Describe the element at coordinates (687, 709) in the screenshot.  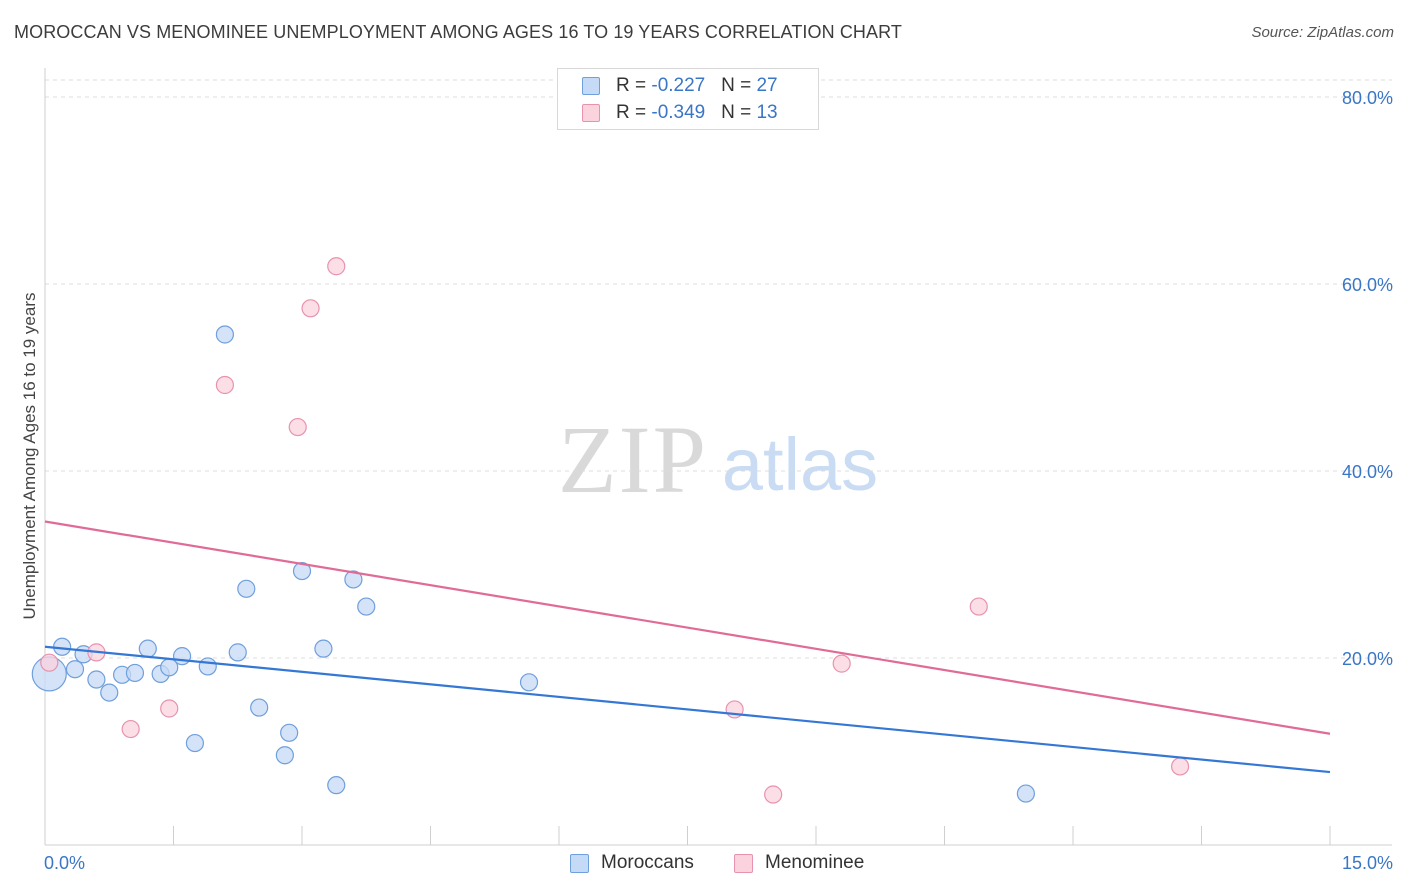
I see `moroccans-trend-line` at that location.